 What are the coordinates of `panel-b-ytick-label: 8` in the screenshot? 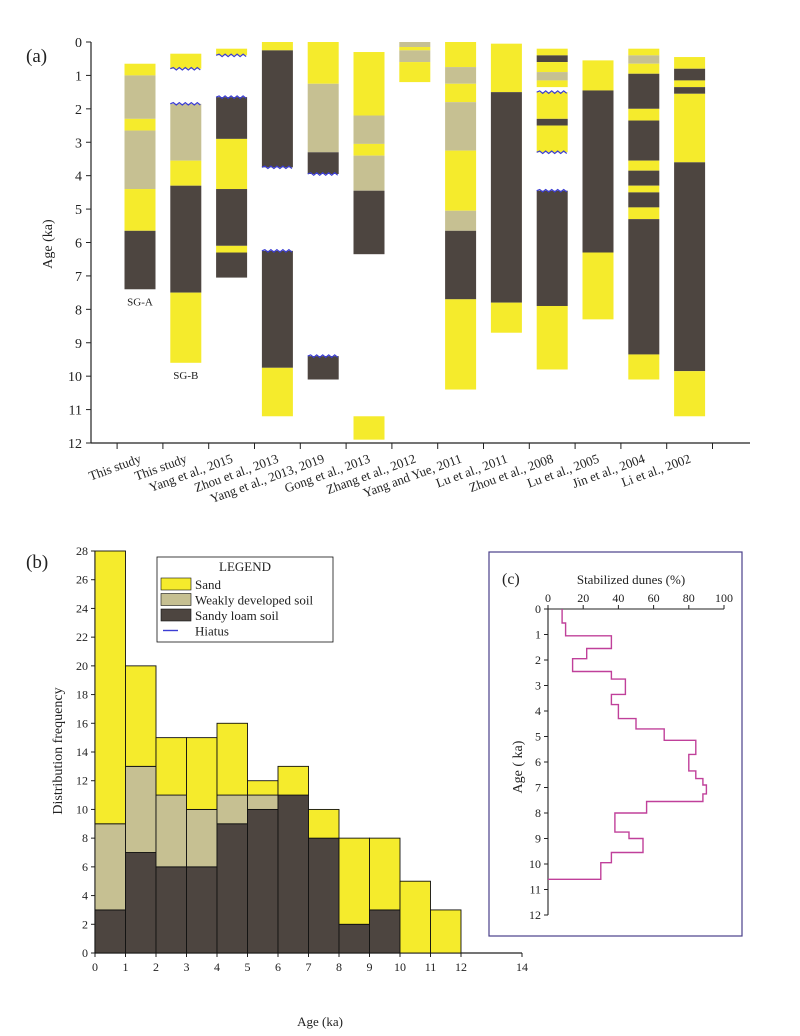 It's located at (85, 838).